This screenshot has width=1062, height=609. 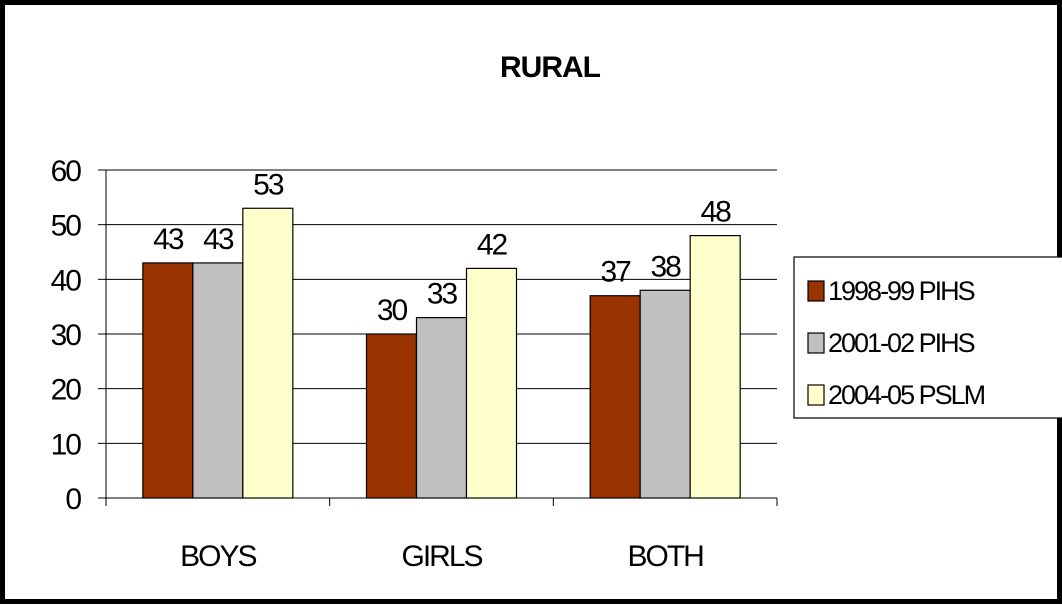 I want to click on y-tick-label: 40, so click(x=66, y=280).